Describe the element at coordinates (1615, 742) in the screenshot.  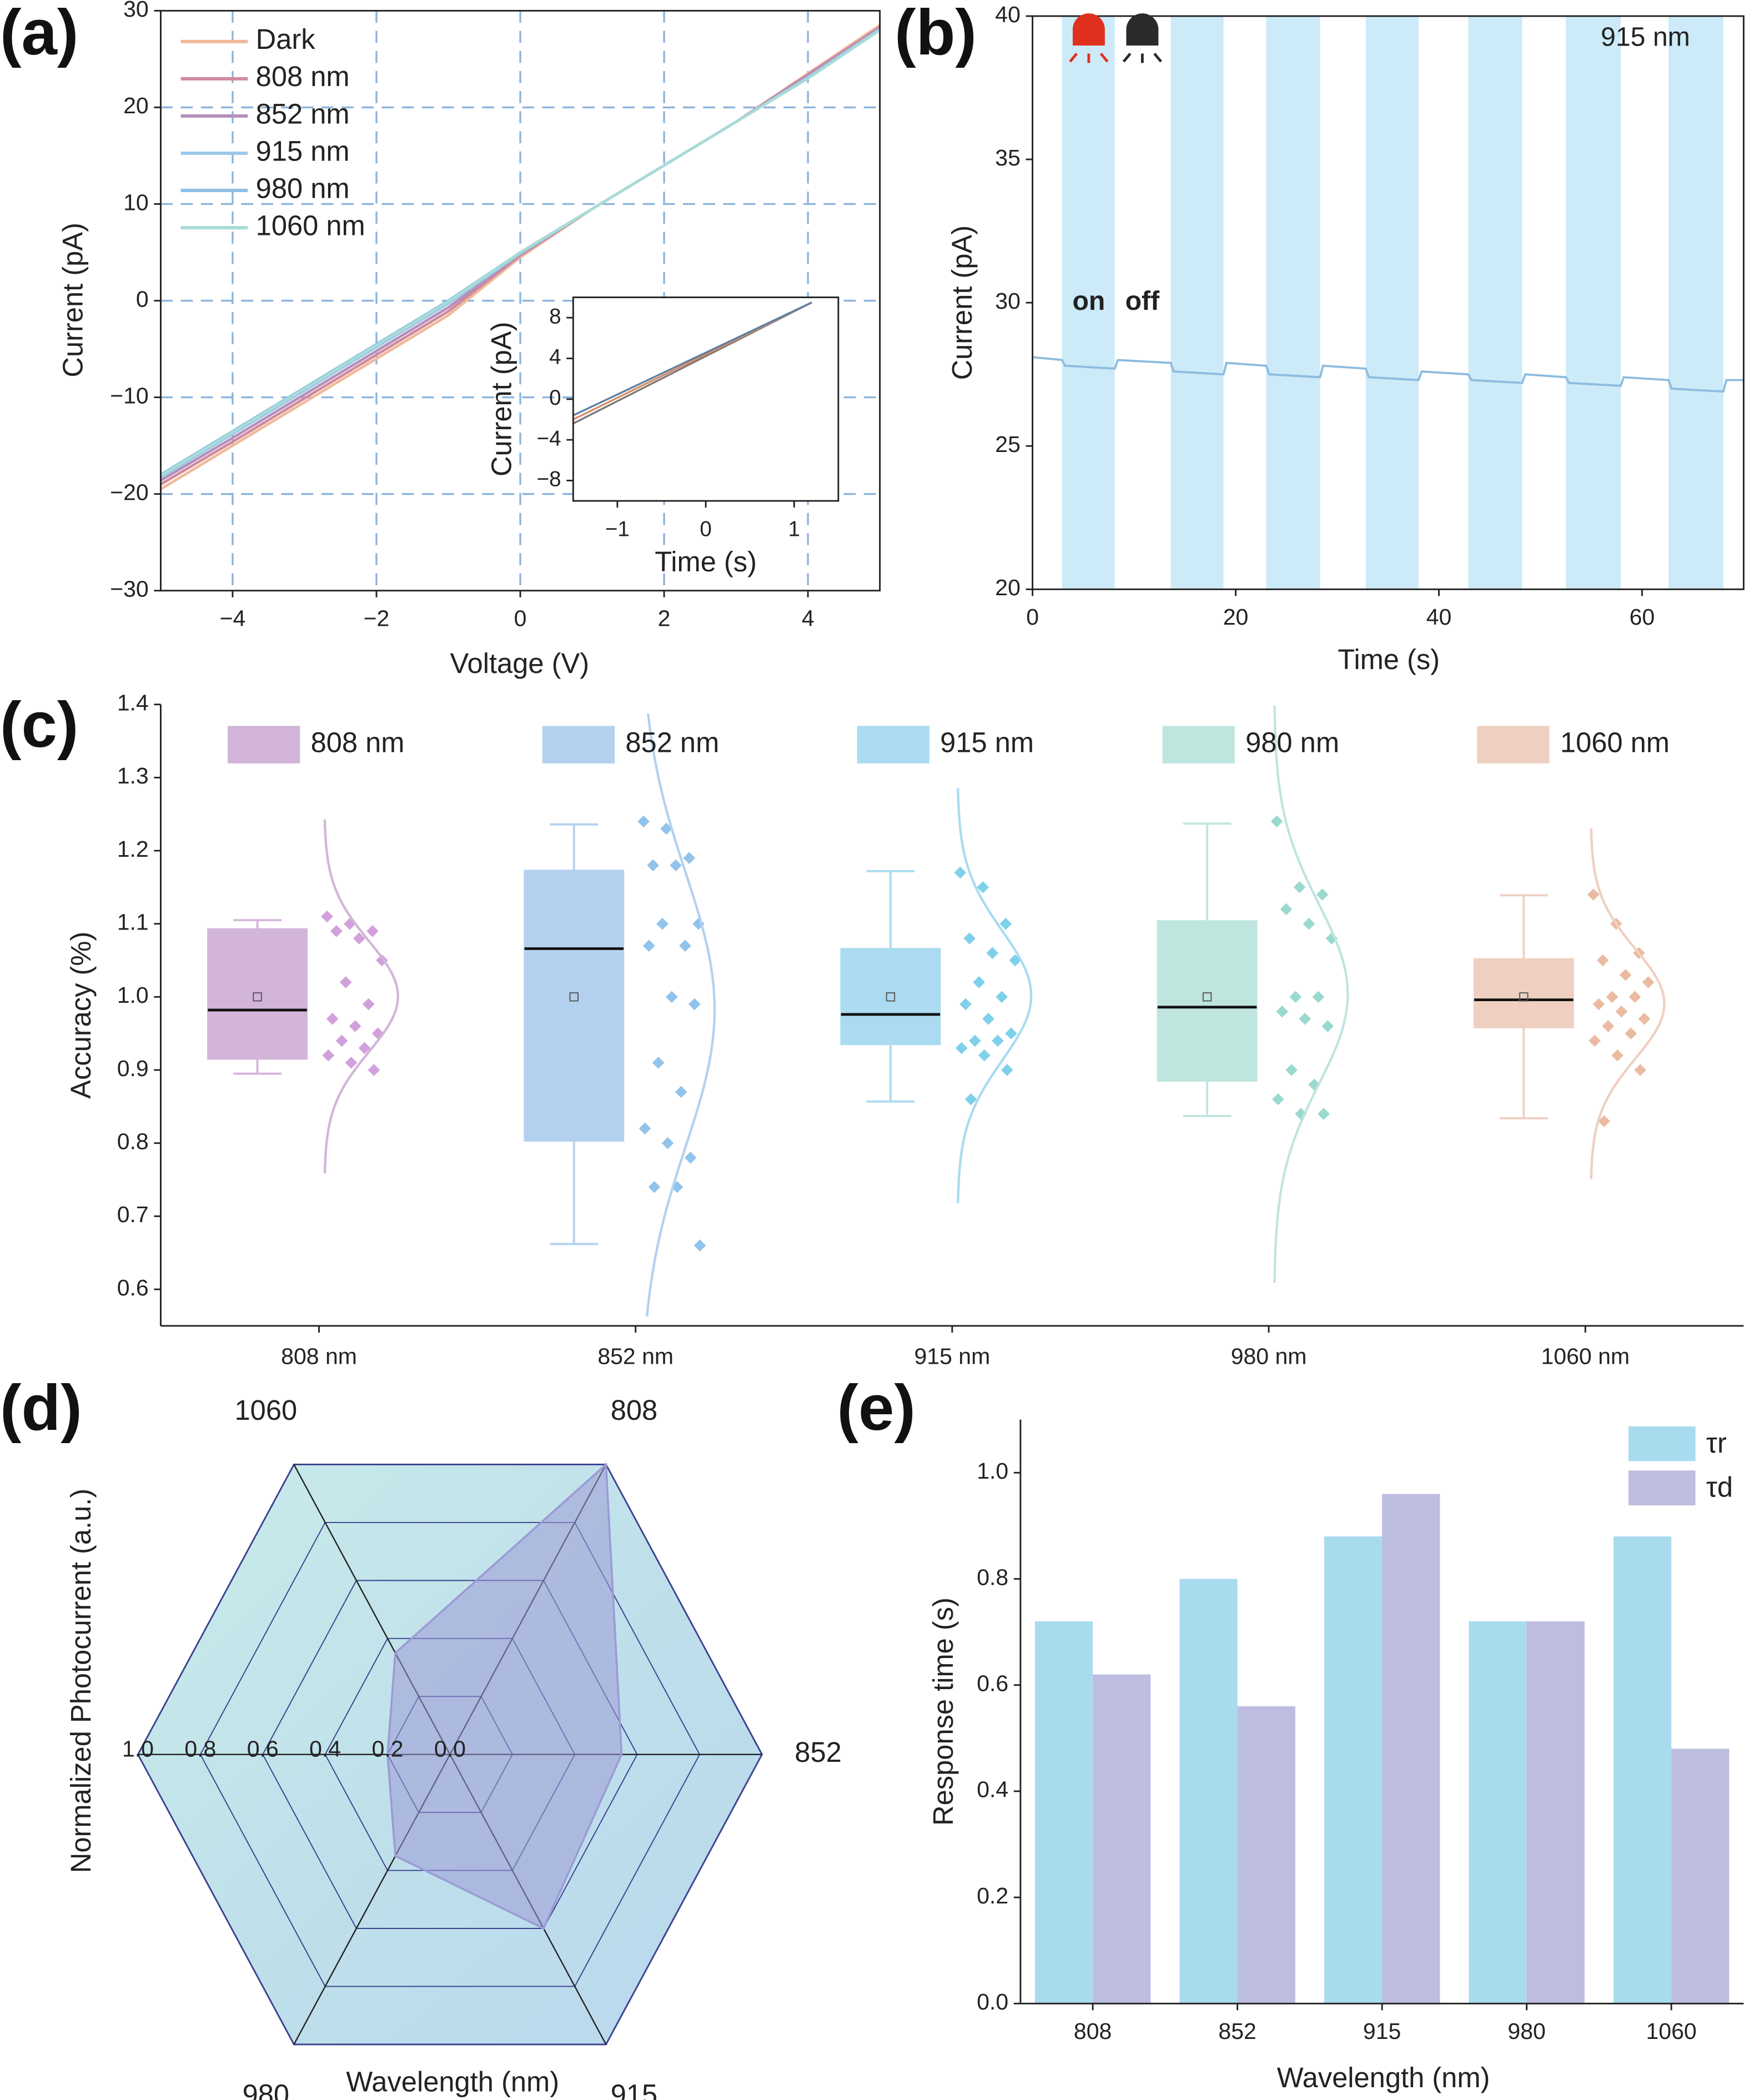
I see `legend-label: 1060 nm` at that location.